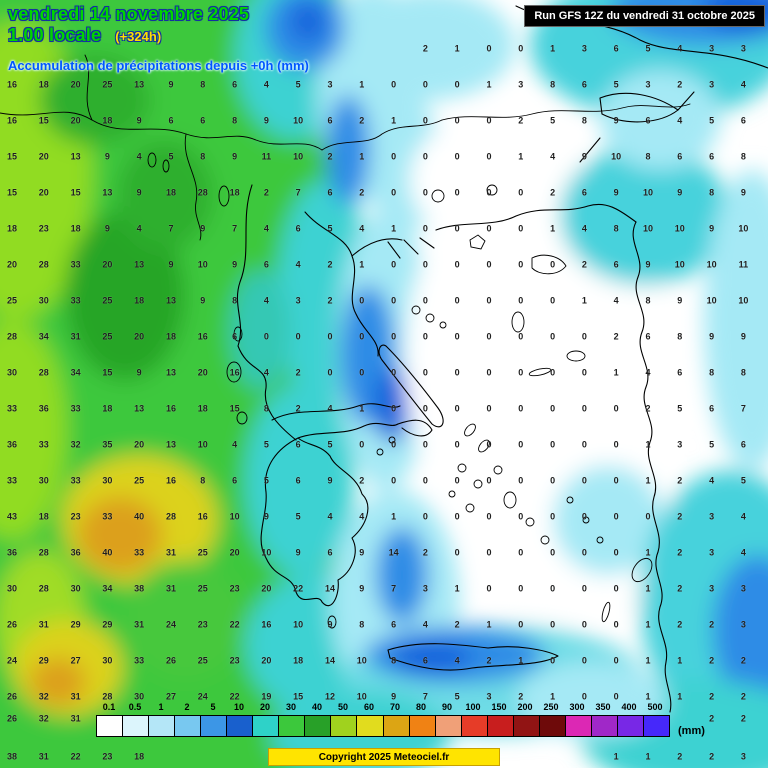 The height and width of the screenshot is (768, 768). What do you see at coordinates (171, 228) in the screenshot?
I see `precip-value: 7` at bounding box center [171, 228].